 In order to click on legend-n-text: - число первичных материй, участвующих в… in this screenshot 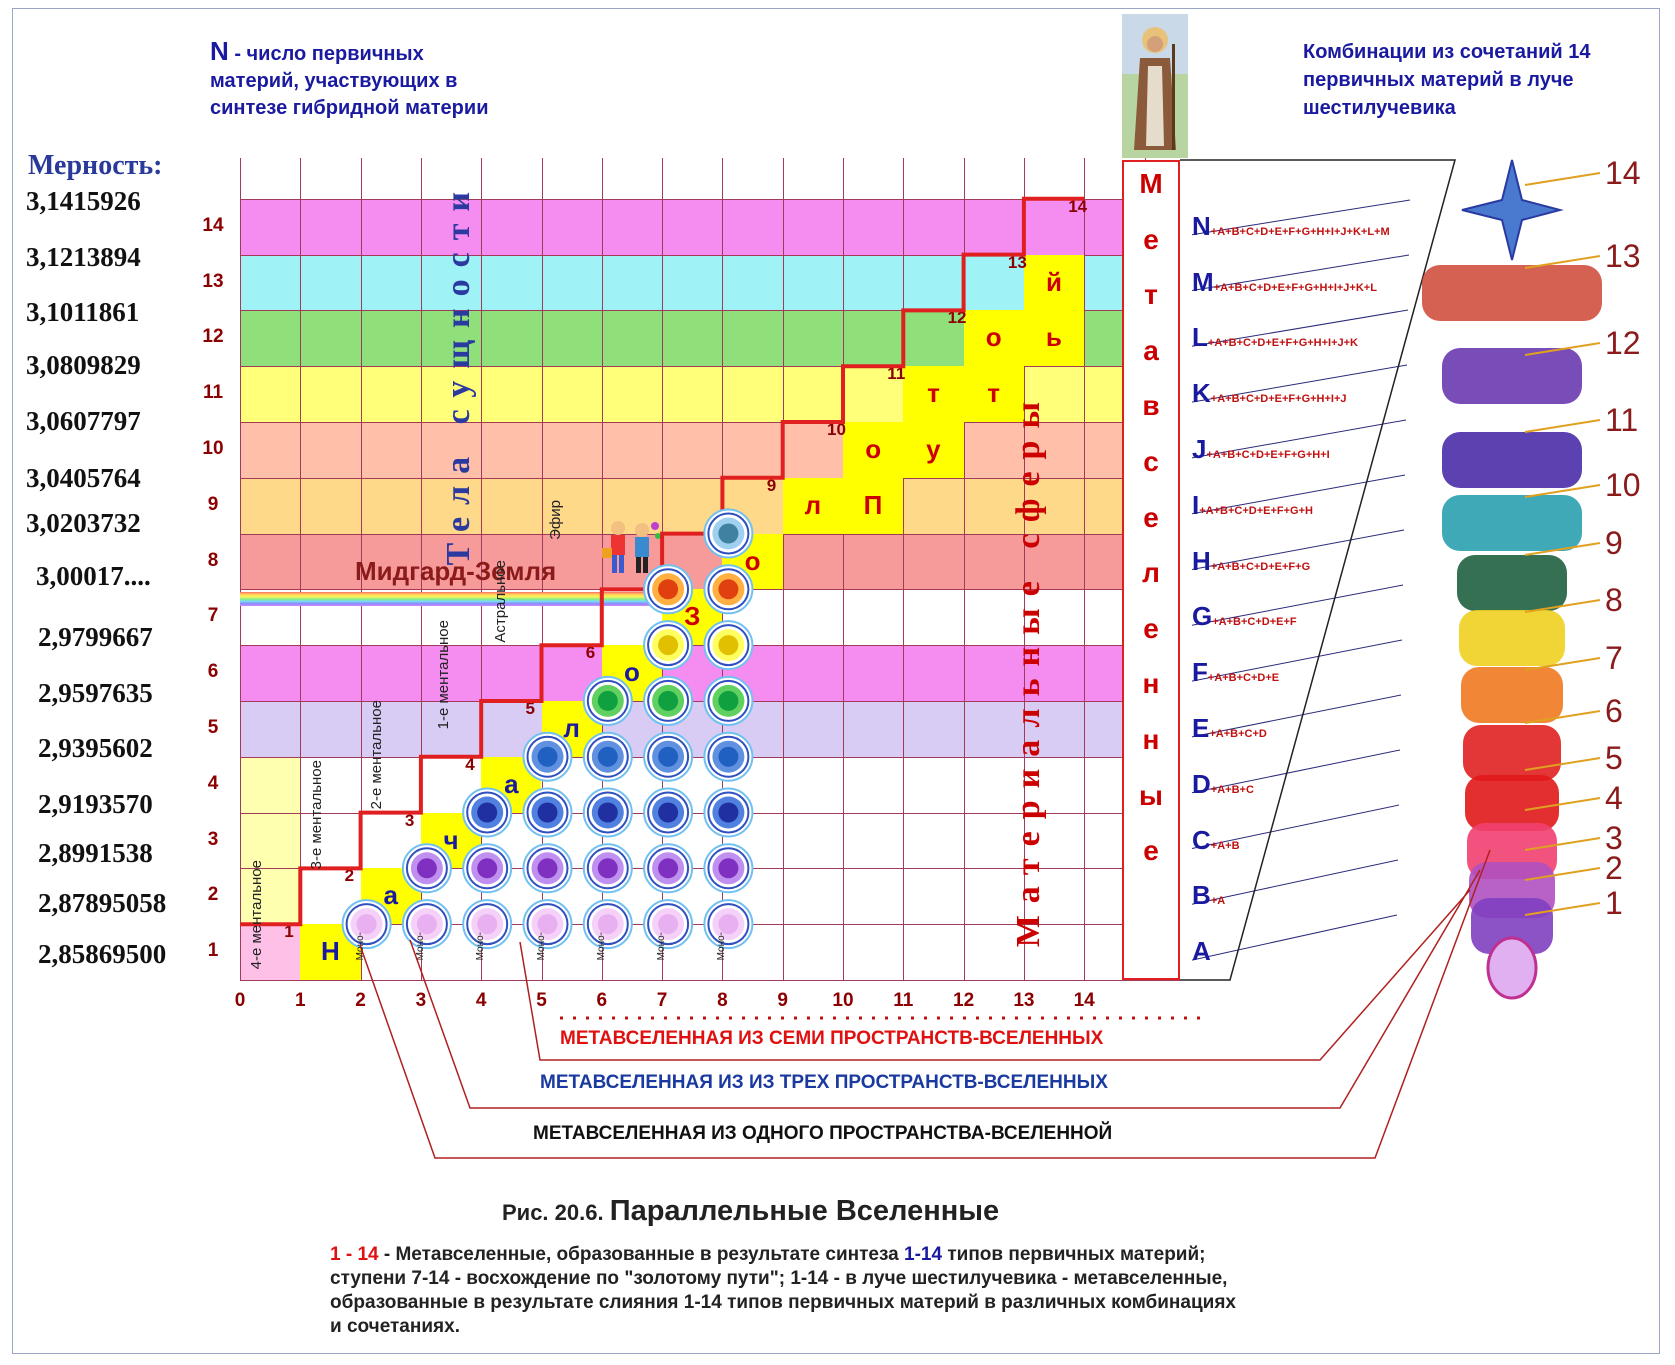, I will do `click(349, 81)`.